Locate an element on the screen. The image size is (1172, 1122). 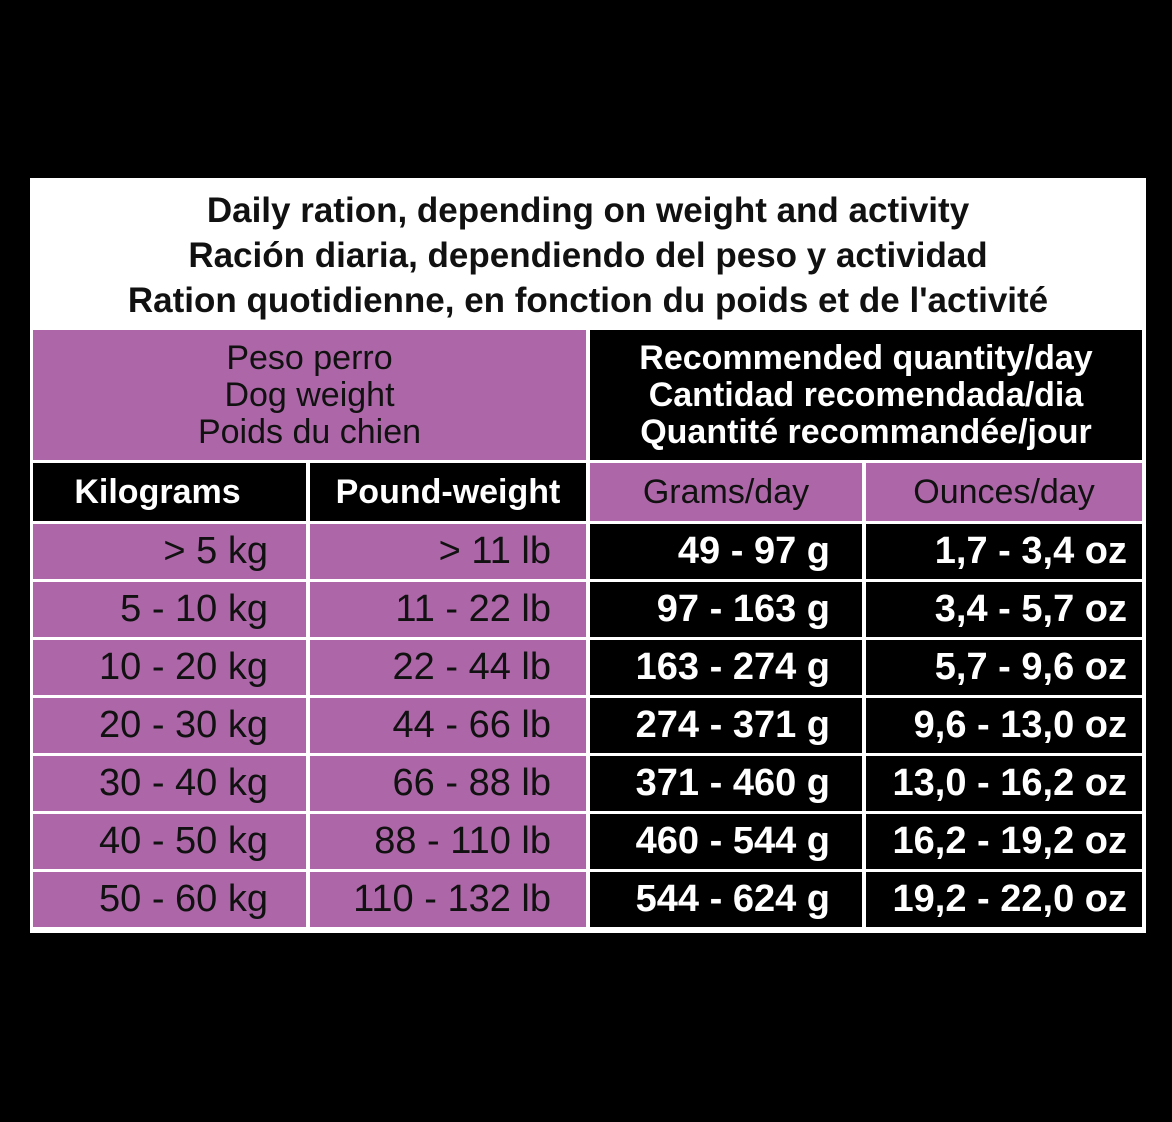
table-cell: 9,6 - 13,0 oz is located at coordinates (1004, 725).